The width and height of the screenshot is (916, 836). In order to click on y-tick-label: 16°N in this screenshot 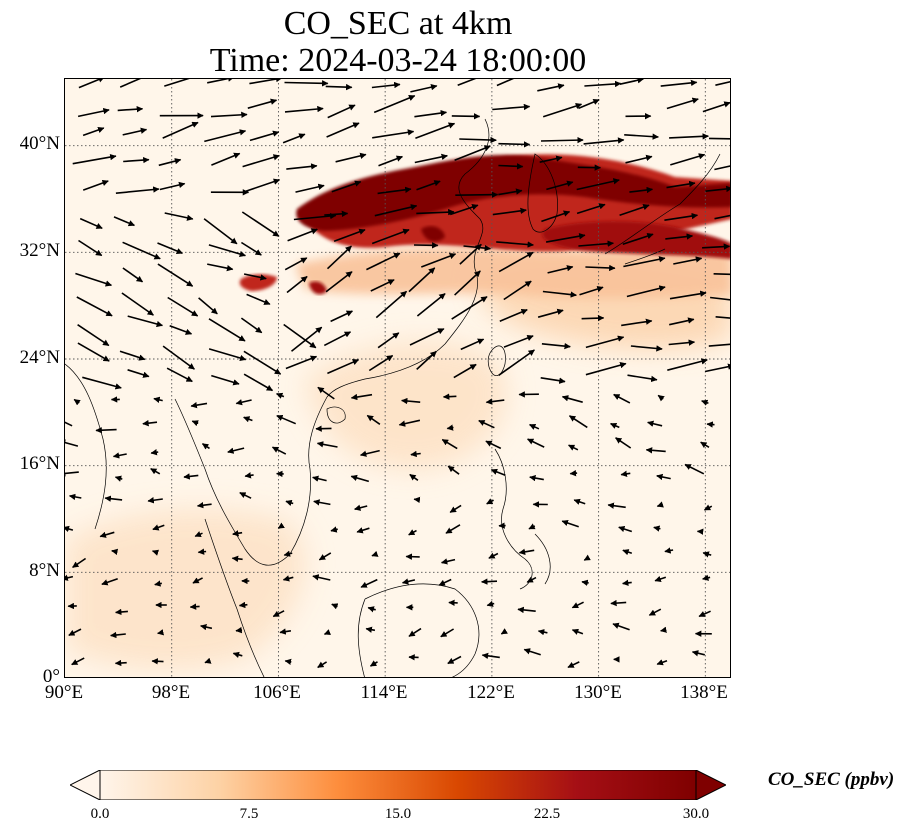, I will do `click(39, 463)`.